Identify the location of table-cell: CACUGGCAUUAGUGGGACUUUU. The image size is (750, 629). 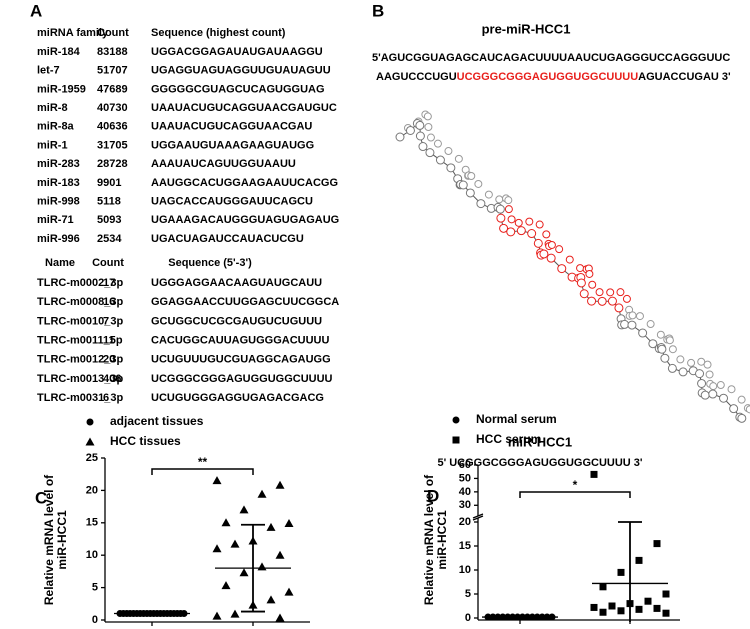
(240, 341).